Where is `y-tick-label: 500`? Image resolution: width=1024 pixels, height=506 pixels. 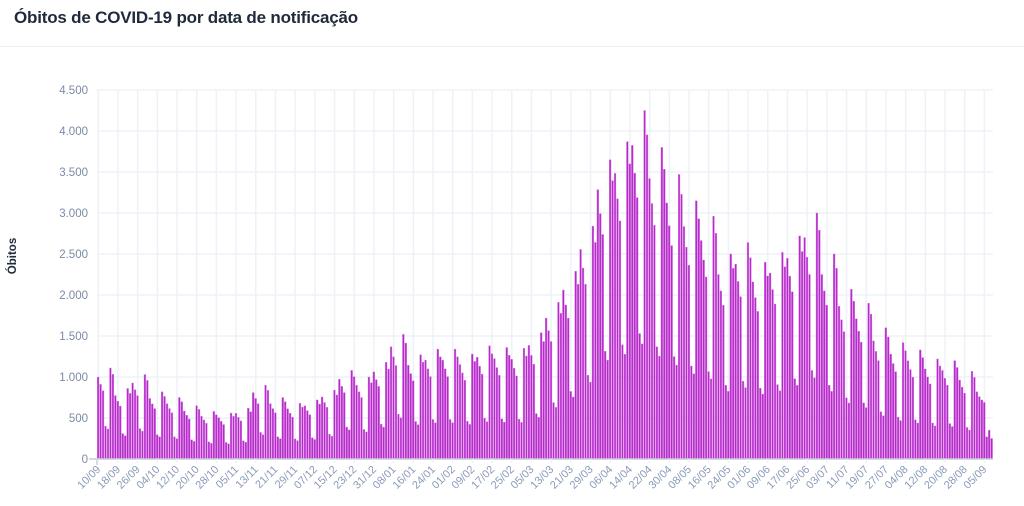 y-tick-label: 500 is located at coordinates (78, 419).